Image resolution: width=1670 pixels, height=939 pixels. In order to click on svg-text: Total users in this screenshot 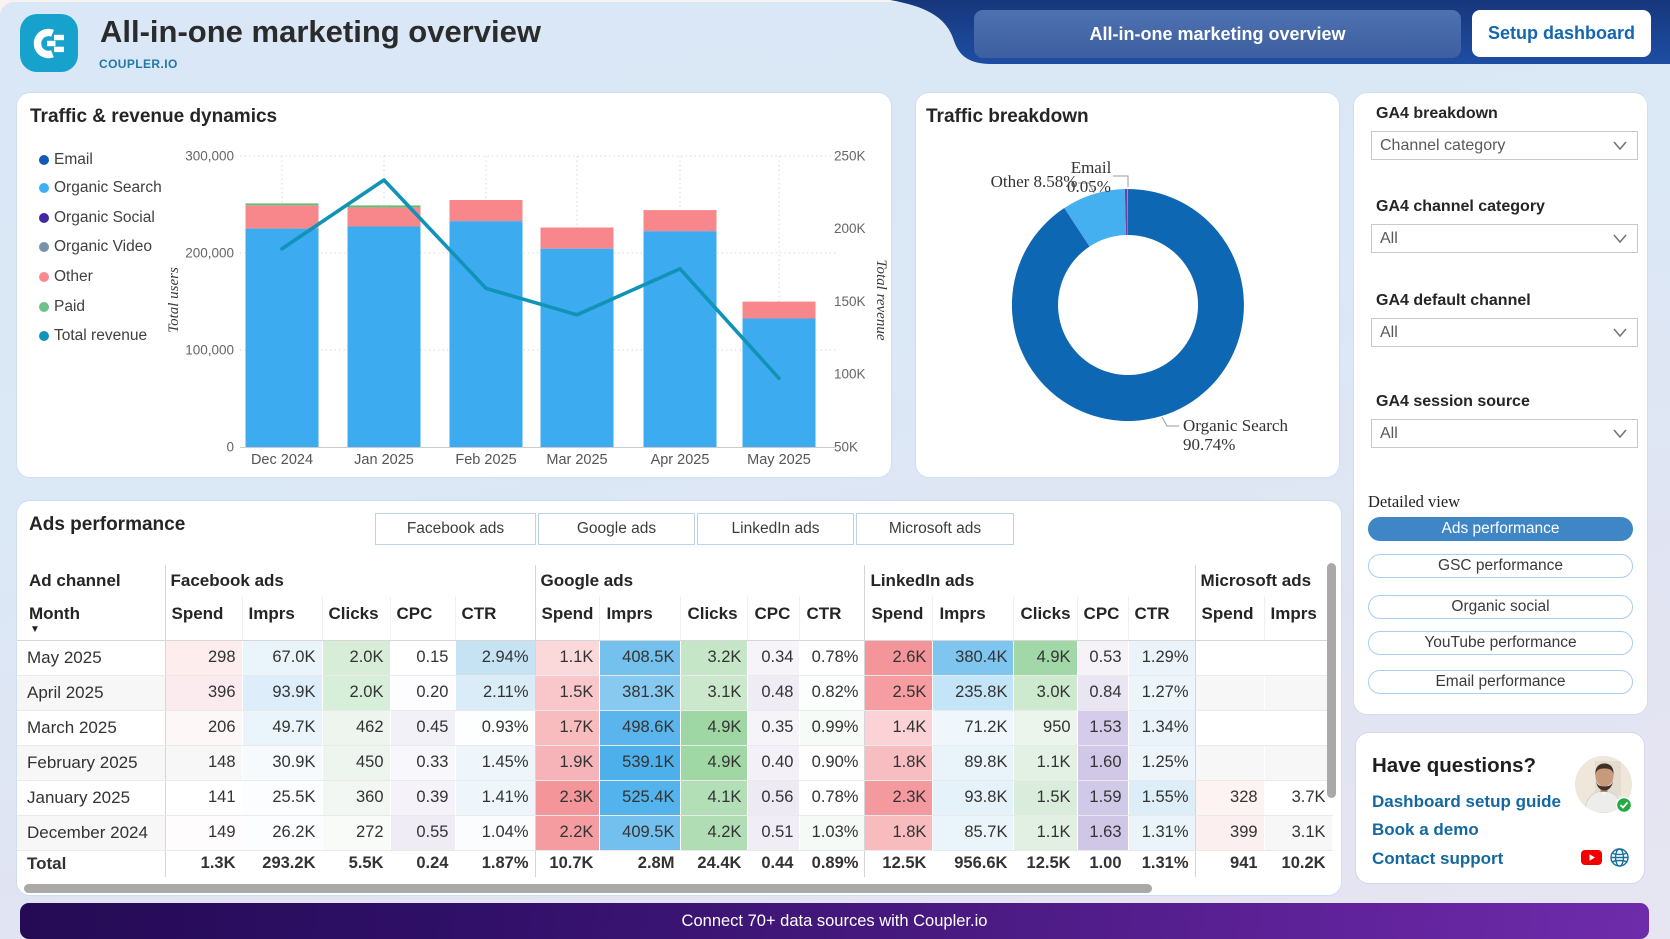, I will do `click(174, 300)`.